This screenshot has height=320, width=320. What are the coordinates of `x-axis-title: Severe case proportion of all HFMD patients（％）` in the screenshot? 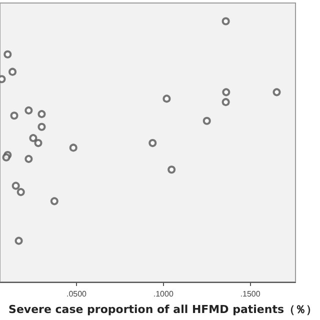 It's located at (162, 309).